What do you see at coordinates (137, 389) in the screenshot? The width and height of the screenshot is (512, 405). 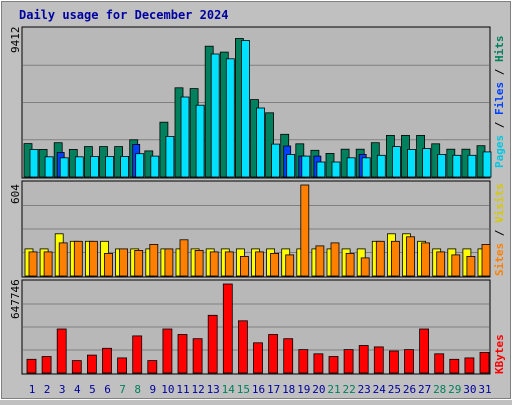 I see `x-label-day-8: 8` at bounding box center [137, 389].